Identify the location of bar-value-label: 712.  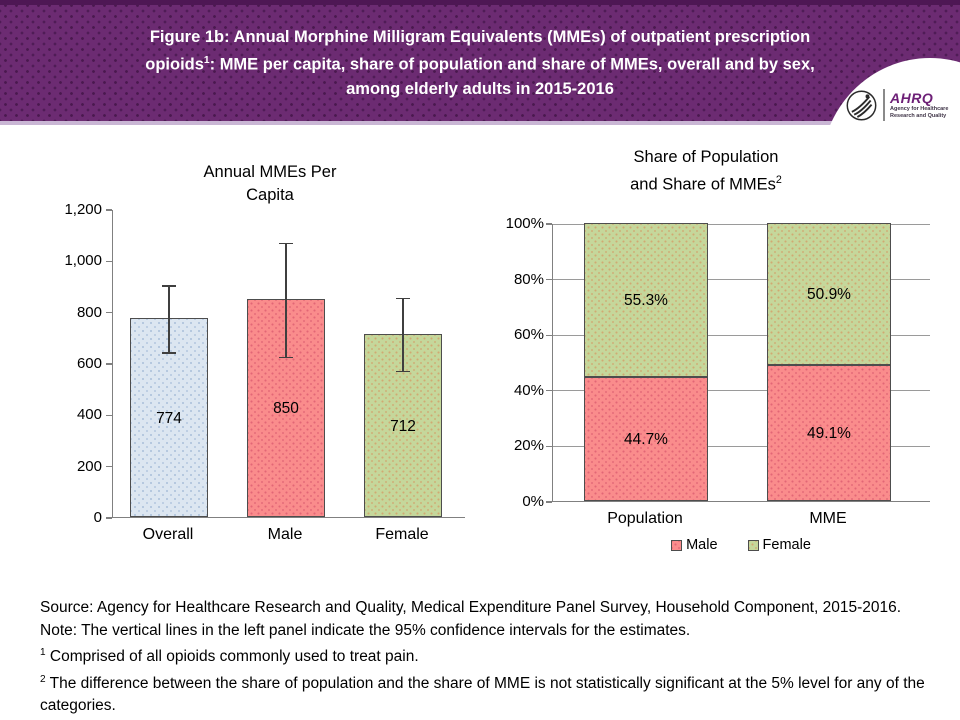
(403, 426).